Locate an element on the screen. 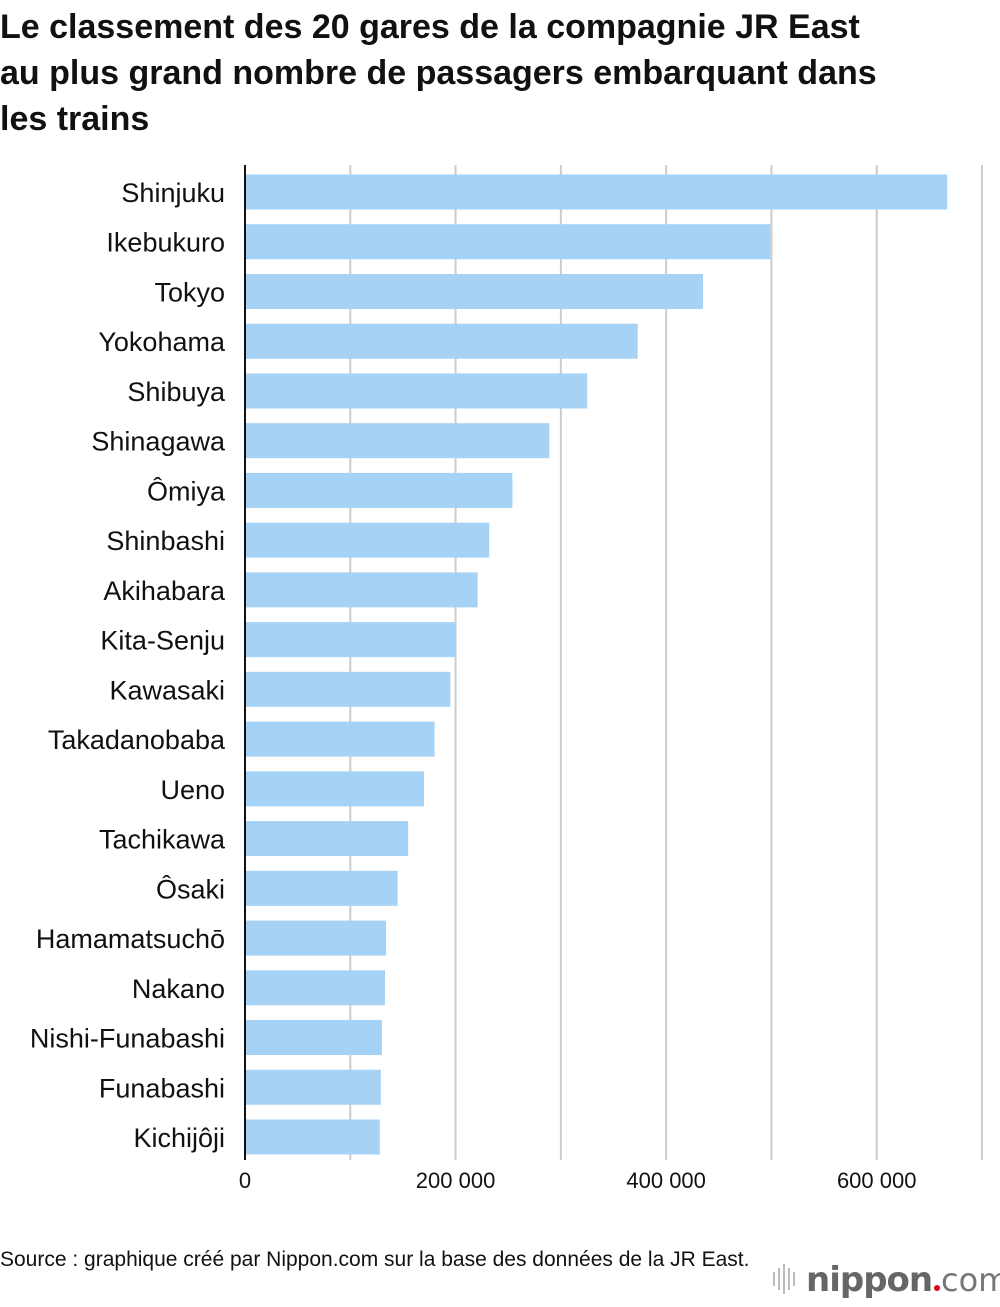 The width and height of the screenshot is (1000, 1307). category-label: Ôsaki is located at coordinates (190, 888).